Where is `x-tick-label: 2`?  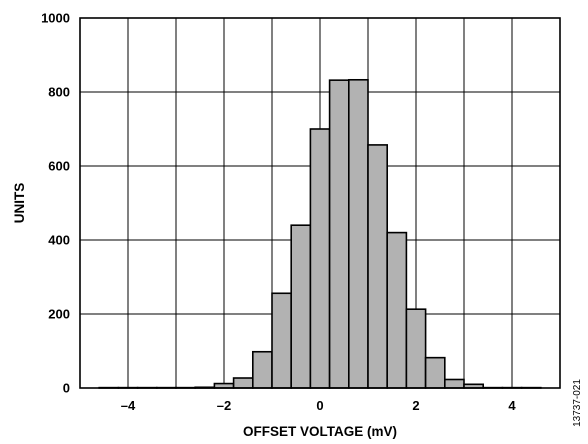 x-tick-label: 2 is located at coordinates (415, 405).